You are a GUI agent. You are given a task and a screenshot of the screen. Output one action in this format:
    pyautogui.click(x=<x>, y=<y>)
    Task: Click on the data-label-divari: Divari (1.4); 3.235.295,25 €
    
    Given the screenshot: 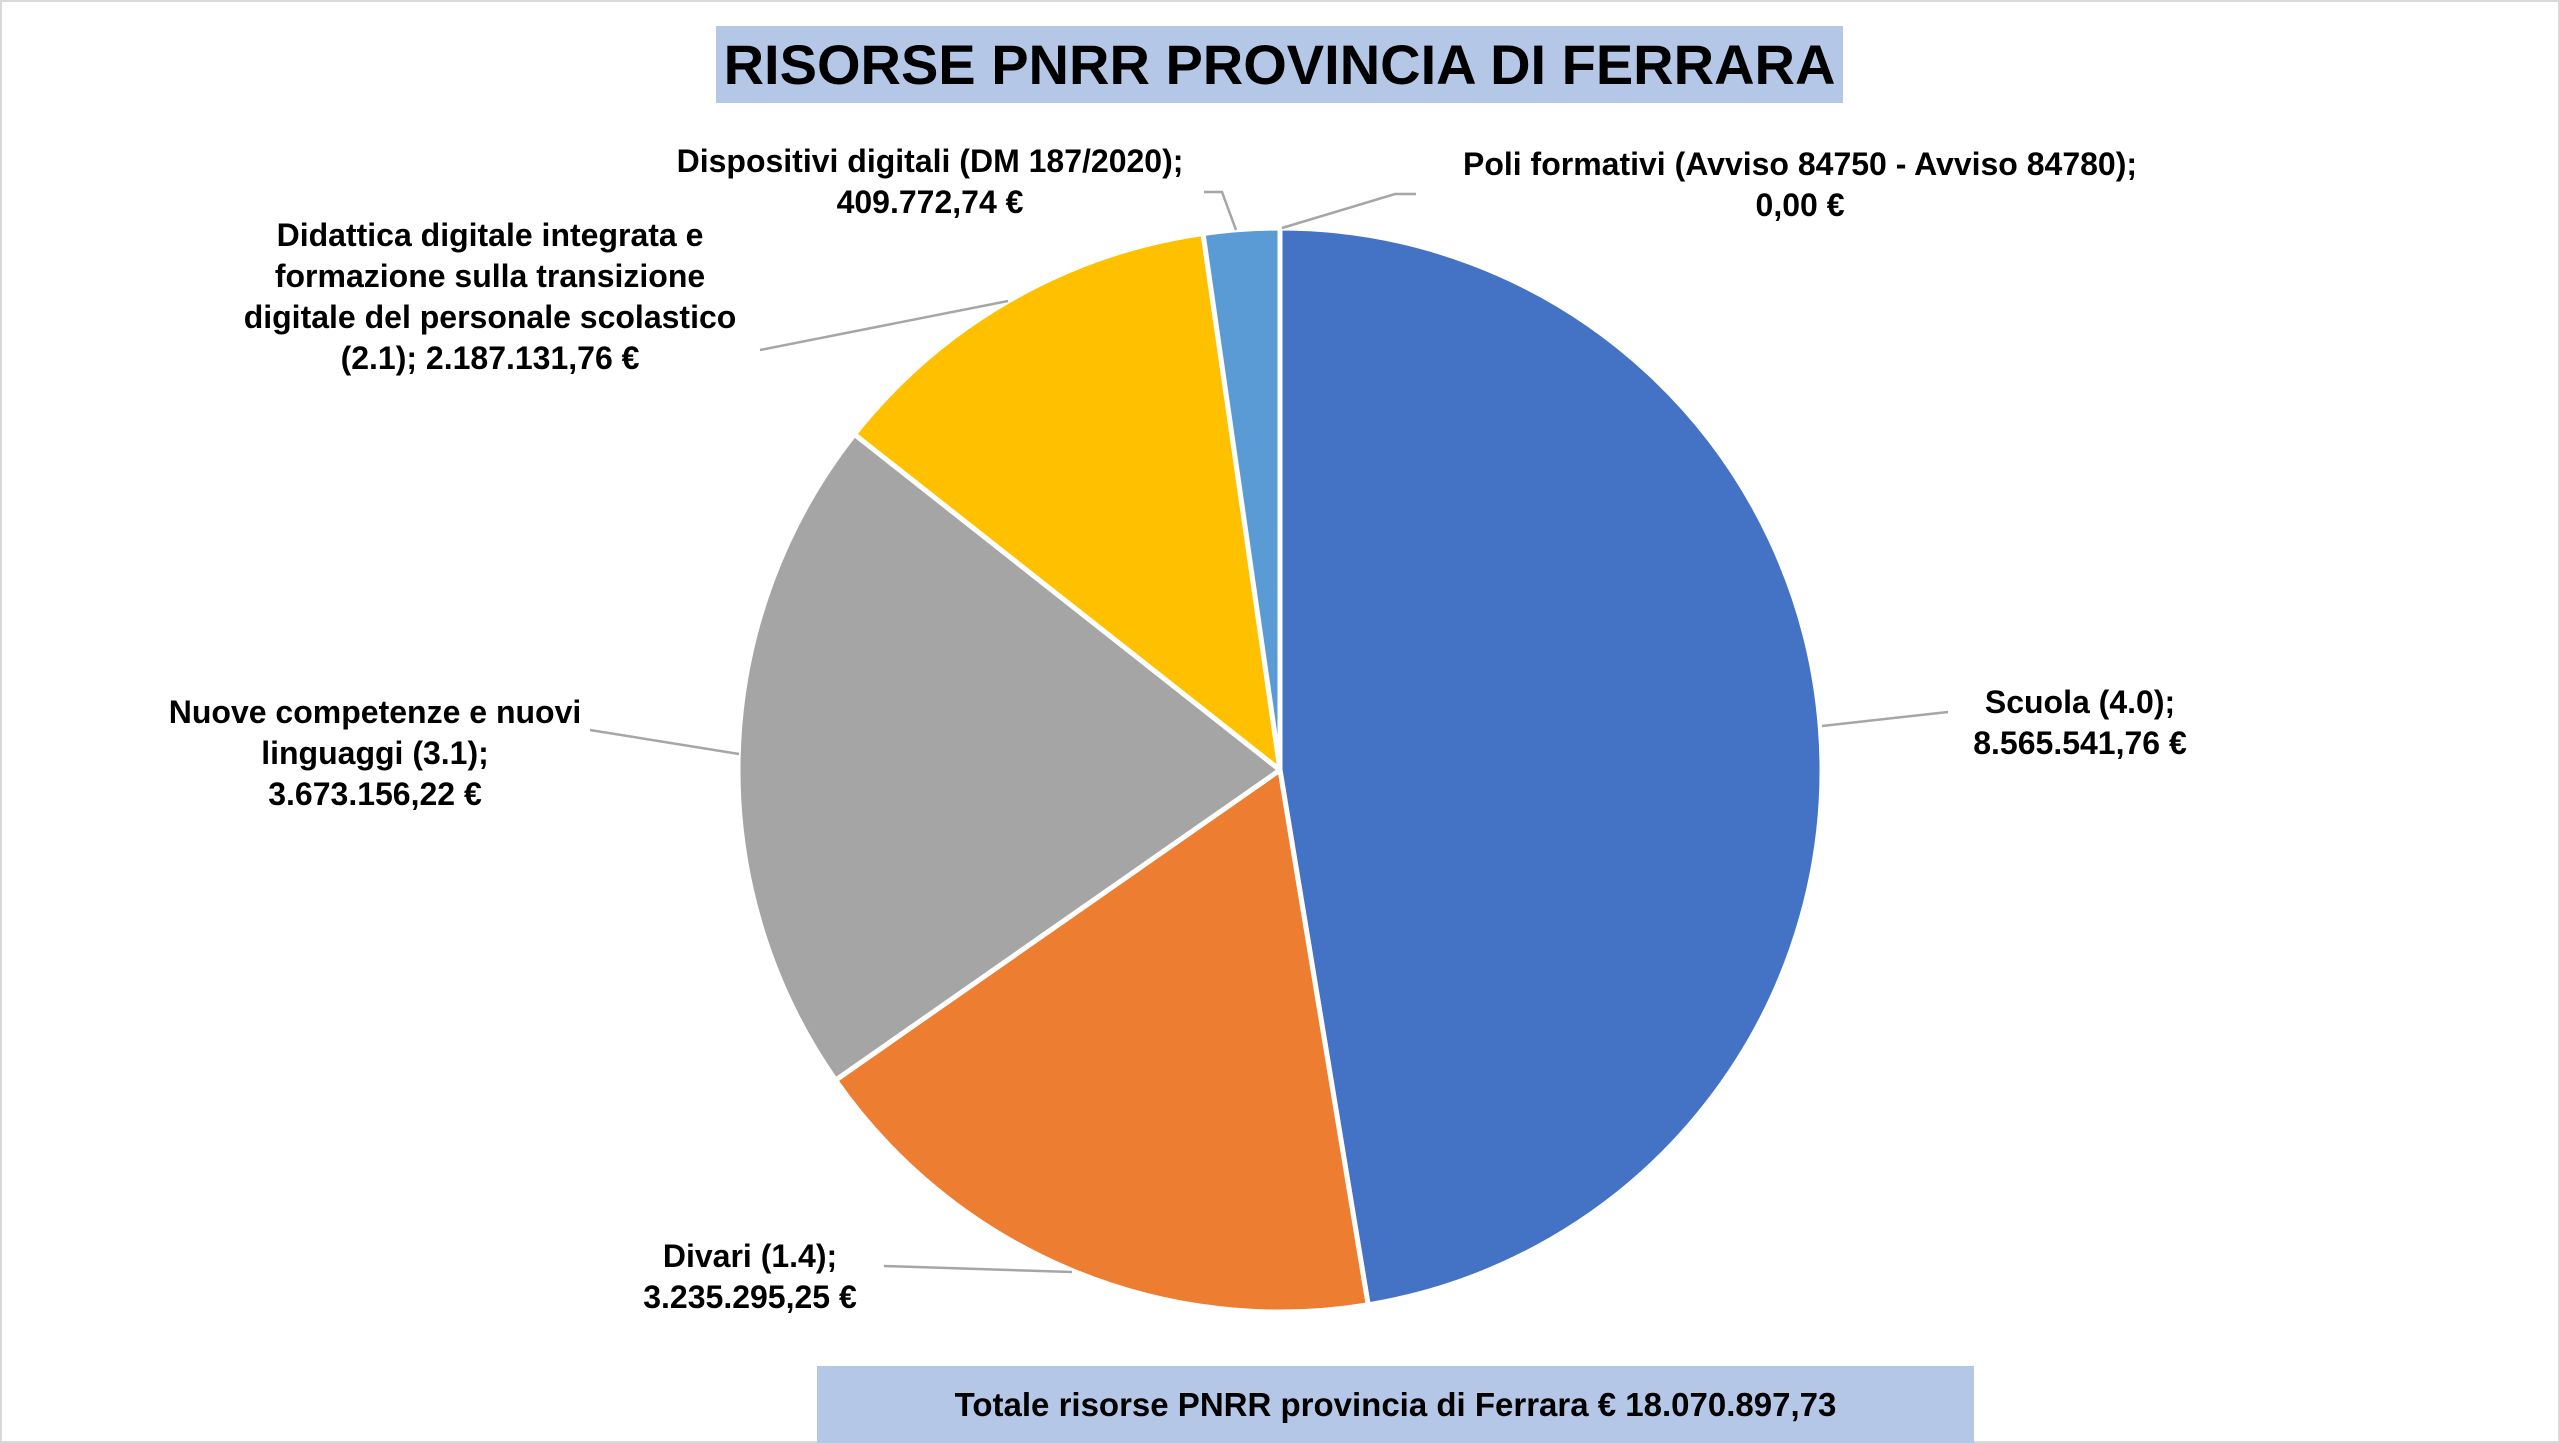 What is the action you would take?
    pyautogui.click(x=750, y=1276)
    